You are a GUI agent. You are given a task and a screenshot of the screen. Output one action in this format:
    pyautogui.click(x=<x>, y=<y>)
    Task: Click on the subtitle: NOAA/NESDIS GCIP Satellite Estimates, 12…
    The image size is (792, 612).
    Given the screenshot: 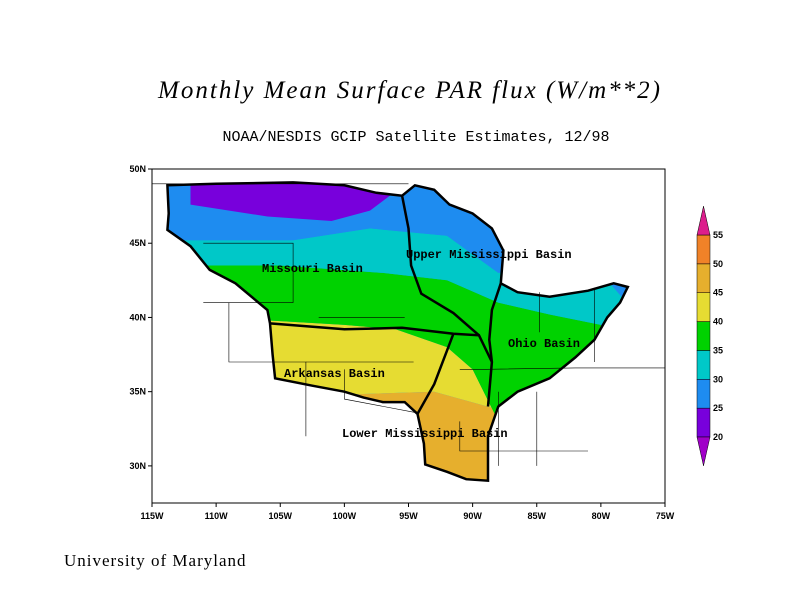 What is the action you would take?
    pyautogui.click(x=415, y=137)
    